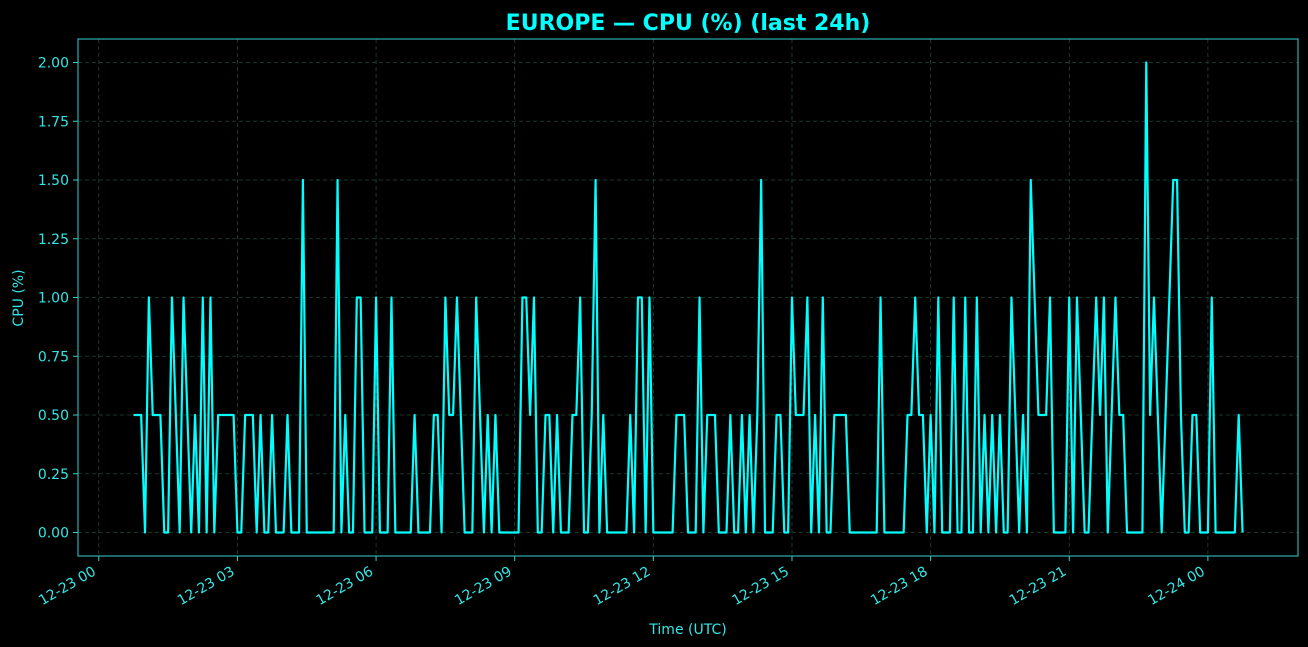  What do you see at coordinates (53, 299) in the screenshot?
I see `y-tick-label: 1.00` at bounding box center [53, 299].